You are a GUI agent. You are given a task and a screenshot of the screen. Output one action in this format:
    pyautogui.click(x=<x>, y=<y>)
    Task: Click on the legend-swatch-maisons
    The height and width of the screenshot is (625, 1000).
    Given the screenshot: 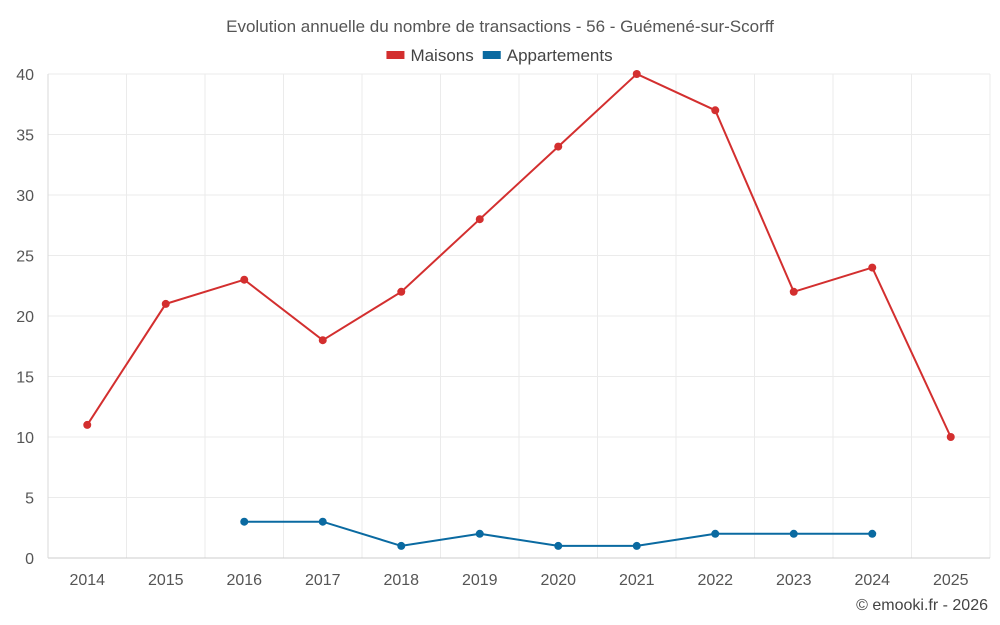 What is the action you would take?
    pyautogui.click(x=395, y=55)
    